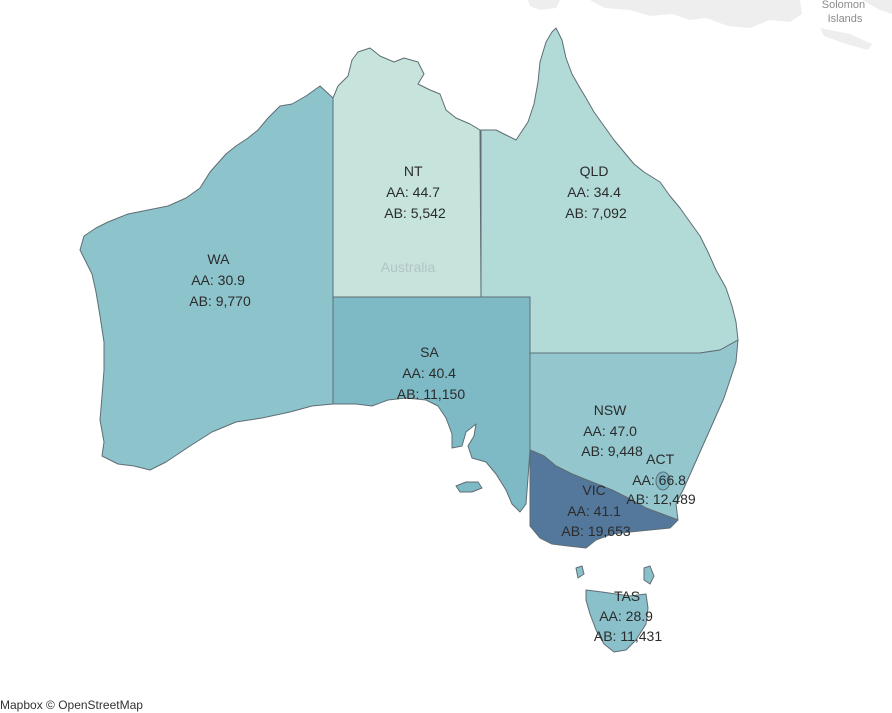  I want to click on solomon-islands-label: Solomon Islands, so click(845, 12).